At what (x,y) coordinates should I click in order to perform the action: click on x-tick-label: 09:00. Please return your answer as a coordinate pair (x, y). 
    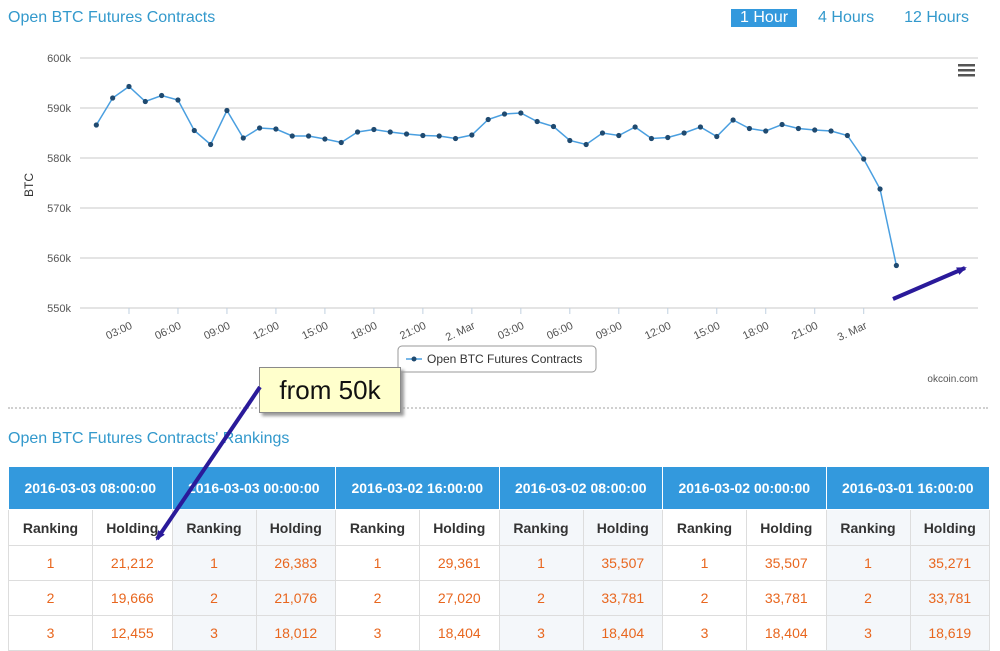
    Looking at the image, I should click on (609, 331).